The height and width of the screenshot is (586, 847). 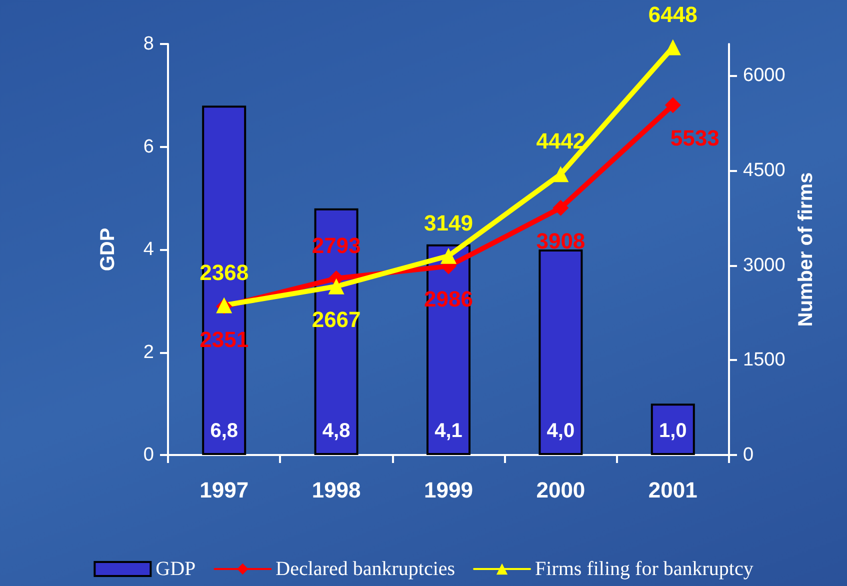 I want to click on y2-tick-label: 4500, so click(x=764, y=170).